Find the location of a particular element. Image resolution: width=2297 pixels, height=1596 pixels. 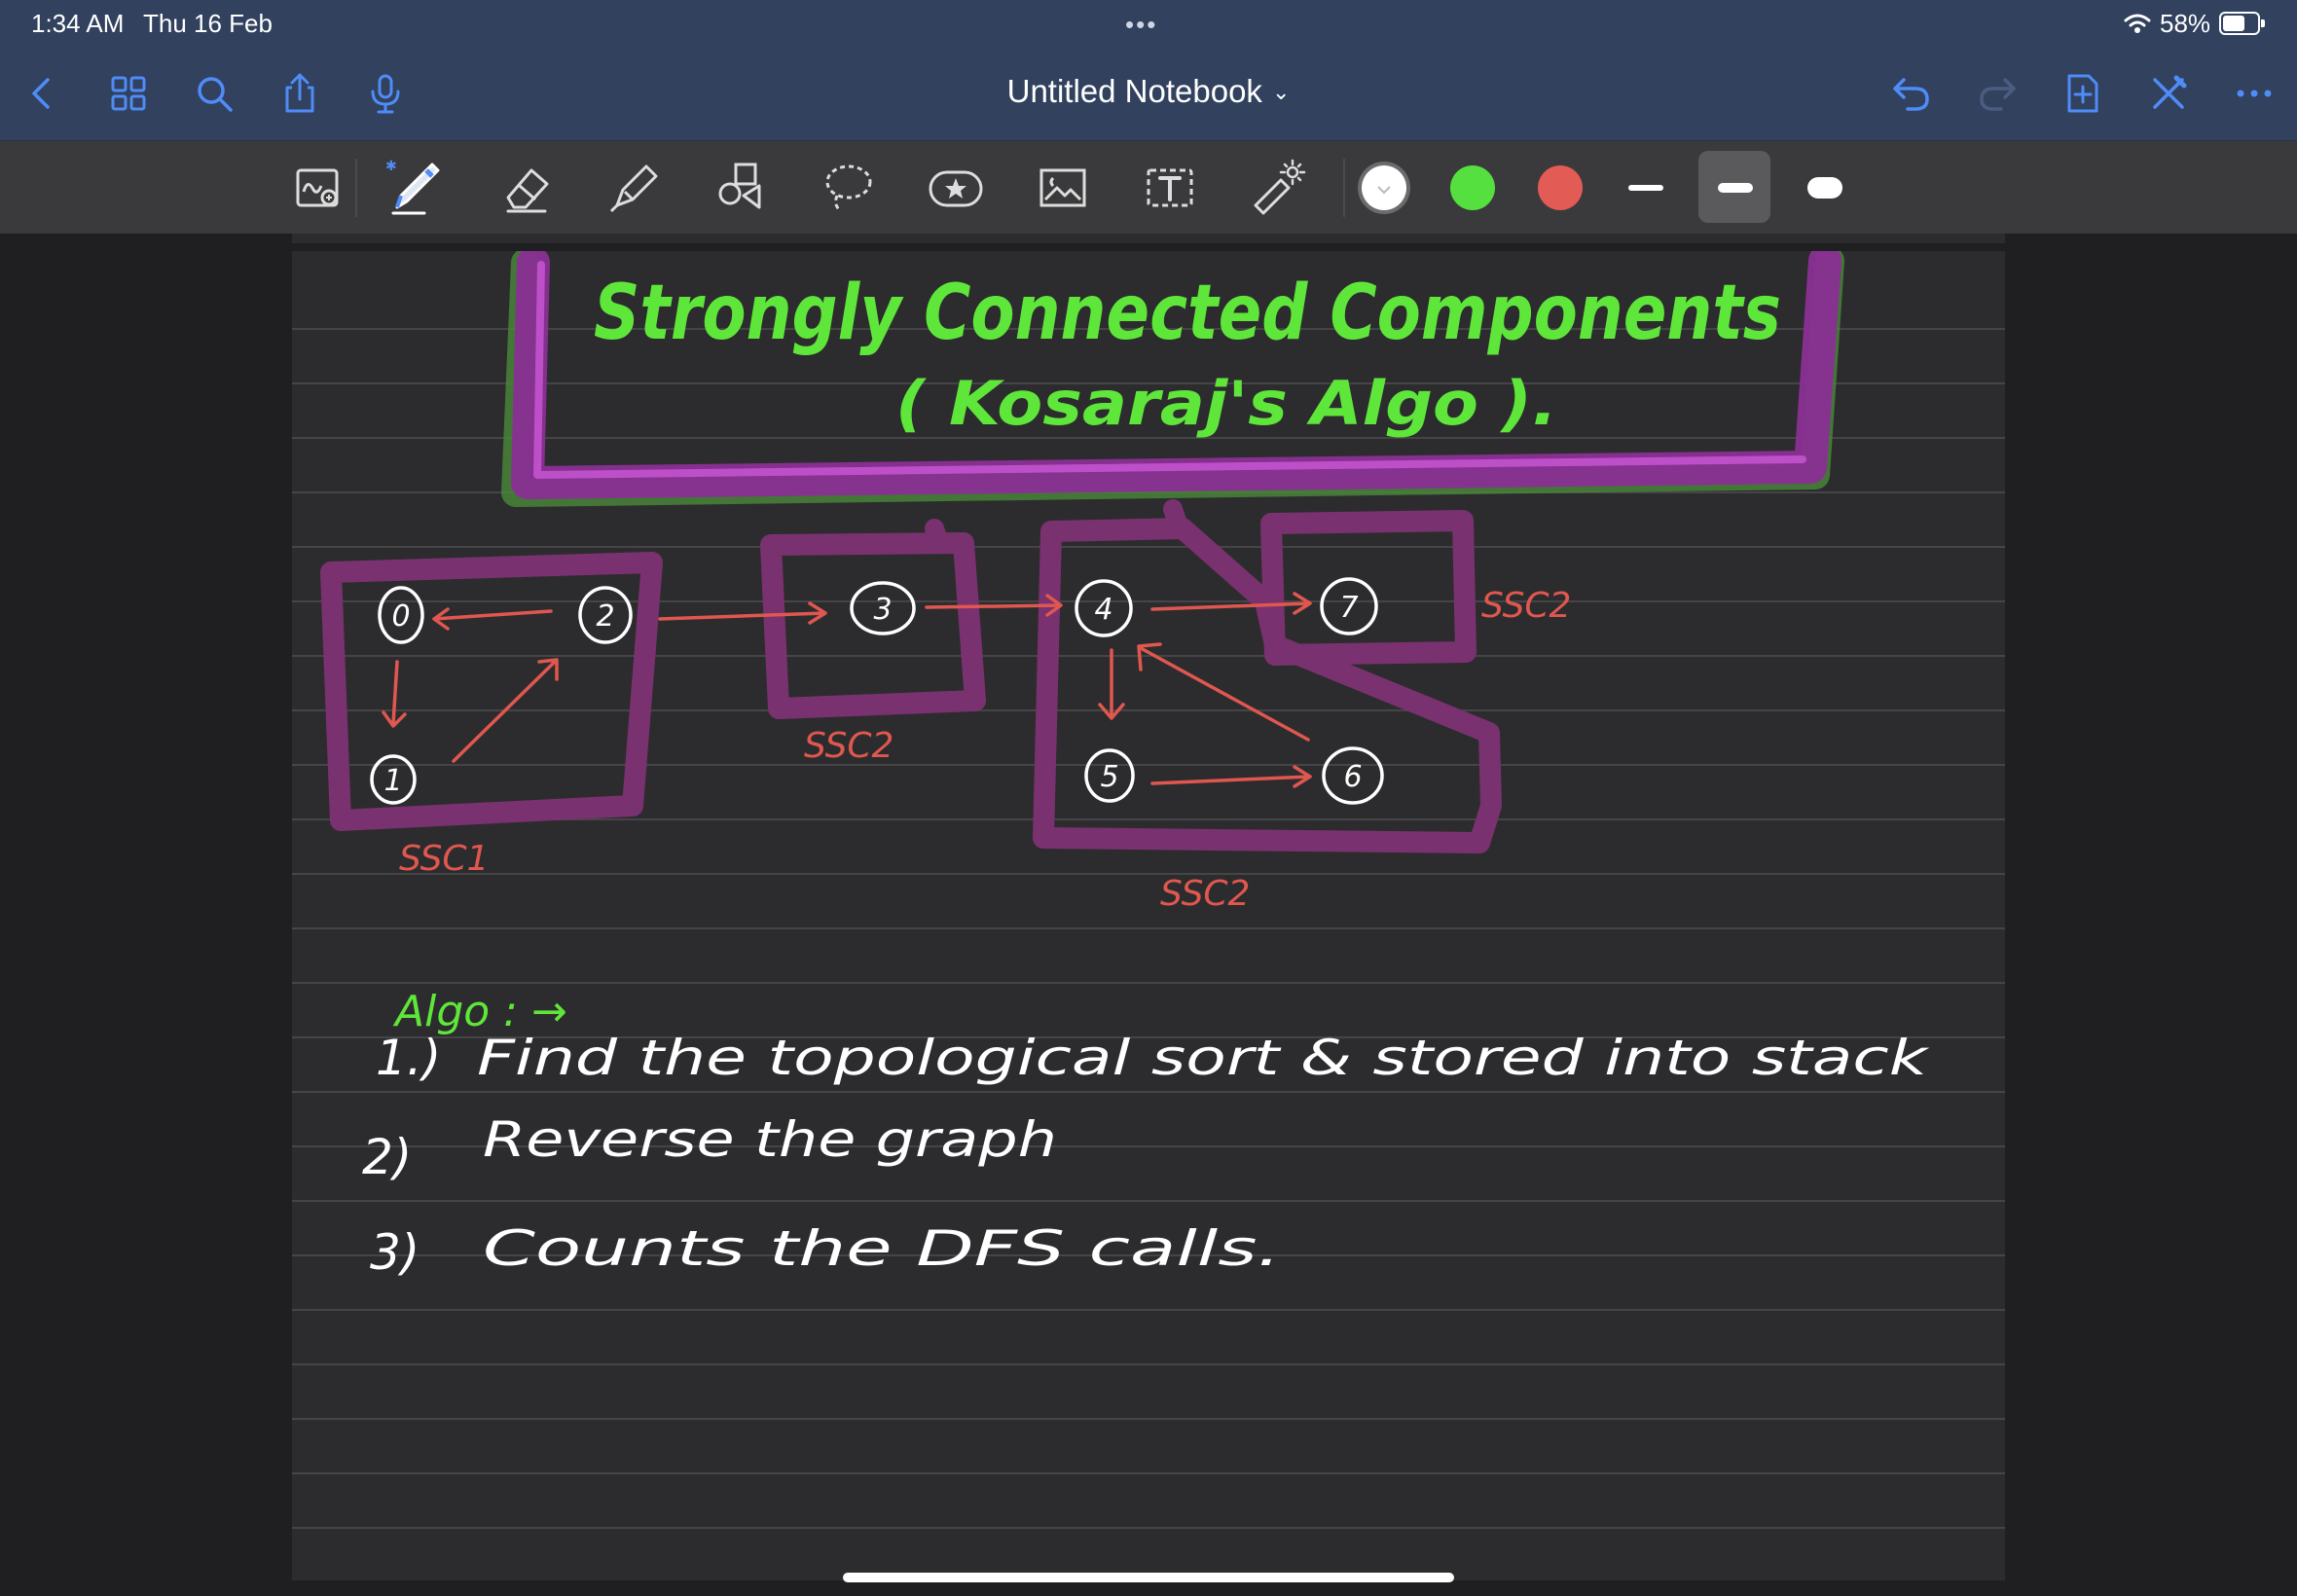

battery-percent: 58% is located at coordinates (2185, 23).